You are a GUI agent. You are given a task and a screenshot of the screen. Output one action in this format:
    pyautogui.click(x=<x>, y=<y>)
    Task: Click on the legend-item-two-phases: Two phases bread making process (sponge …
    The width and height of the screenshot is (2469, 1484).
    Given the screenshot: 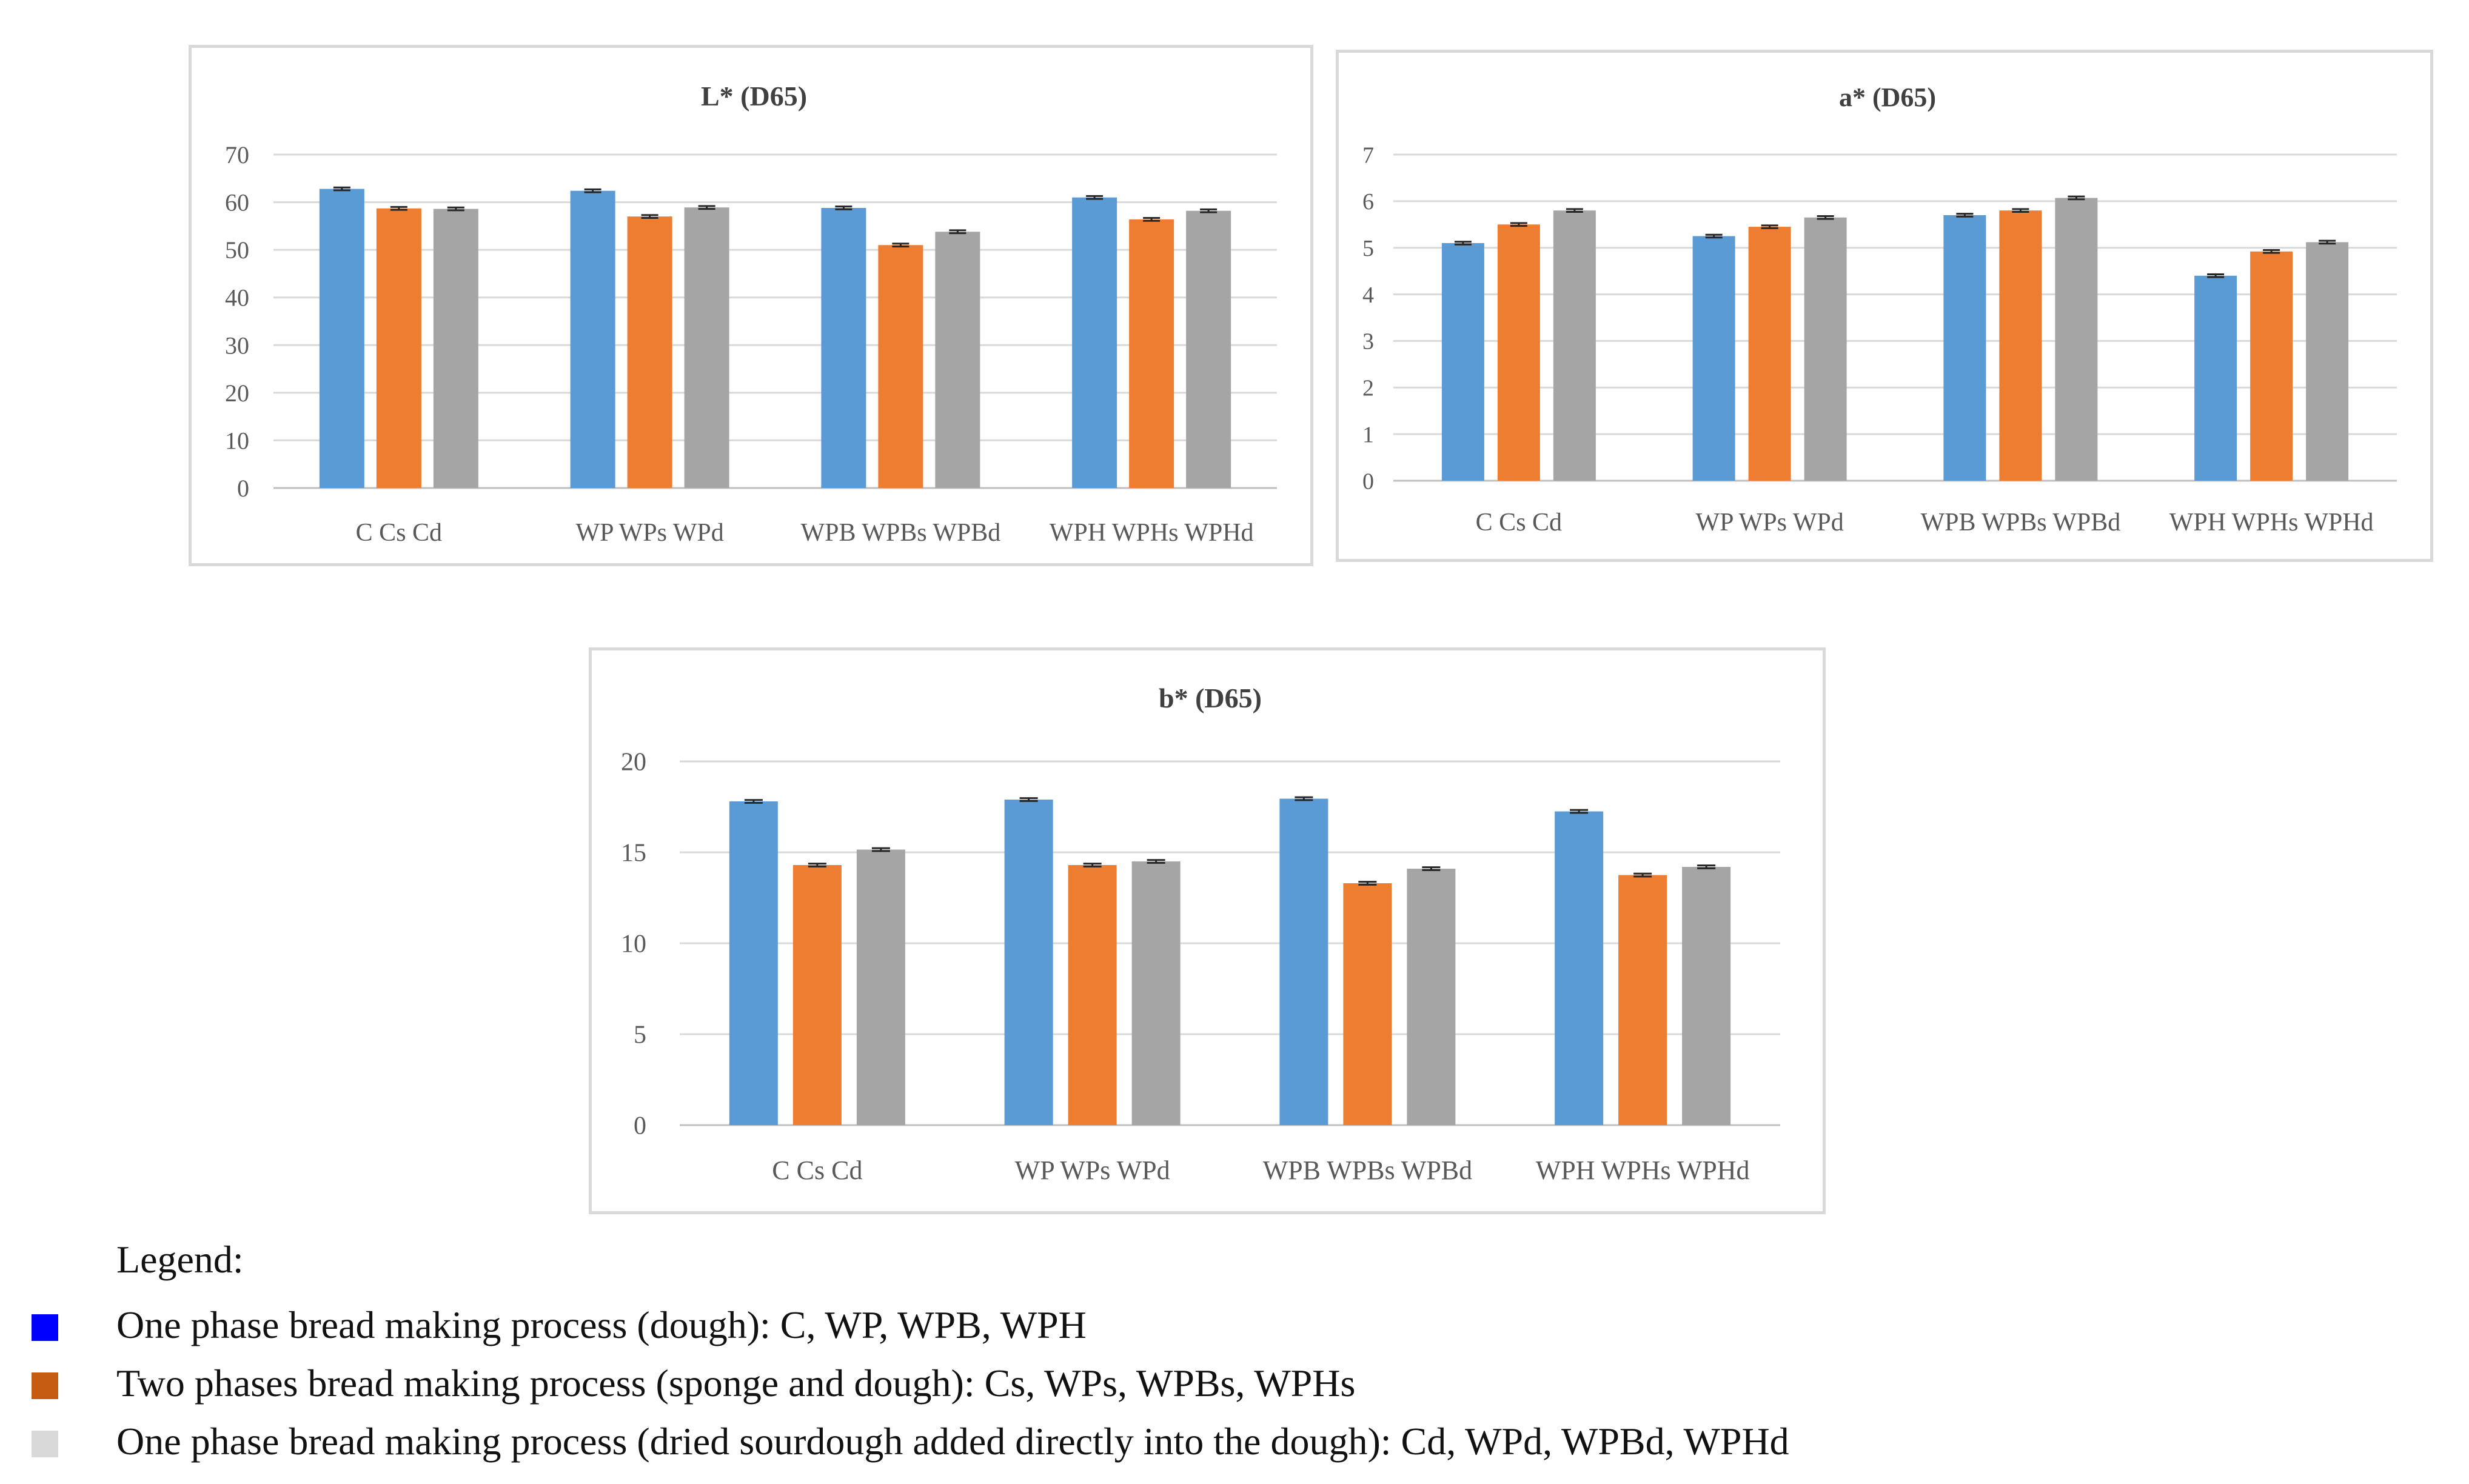 What is the action you would take?
    pyautogui.click(x=1234, y=1382)
    